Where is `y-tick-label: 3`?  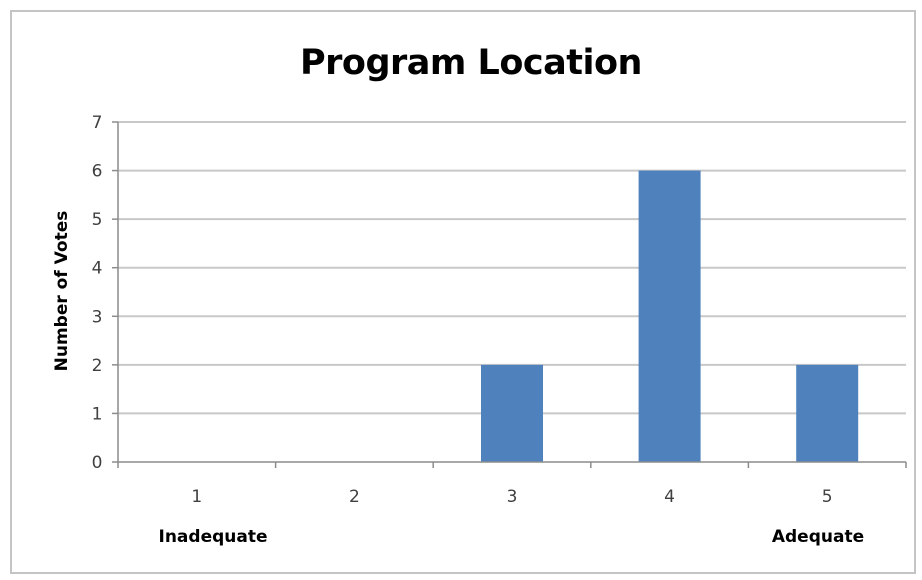 y-tick-label: 3 is located at coordinates (97, 317).